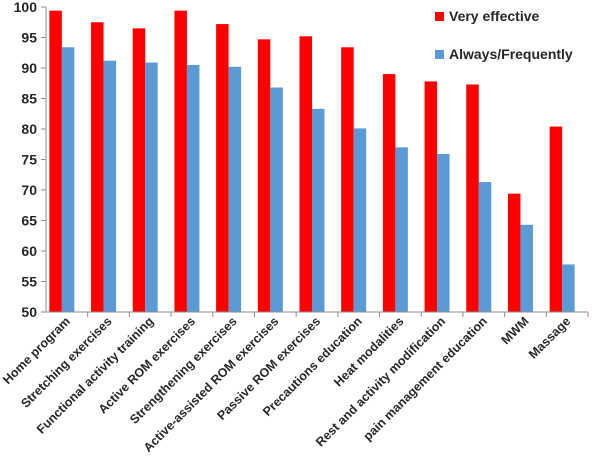  Describe the element at coordinates (29, 221) in the screenshot. I see `y-tick-label: 65` at that location.